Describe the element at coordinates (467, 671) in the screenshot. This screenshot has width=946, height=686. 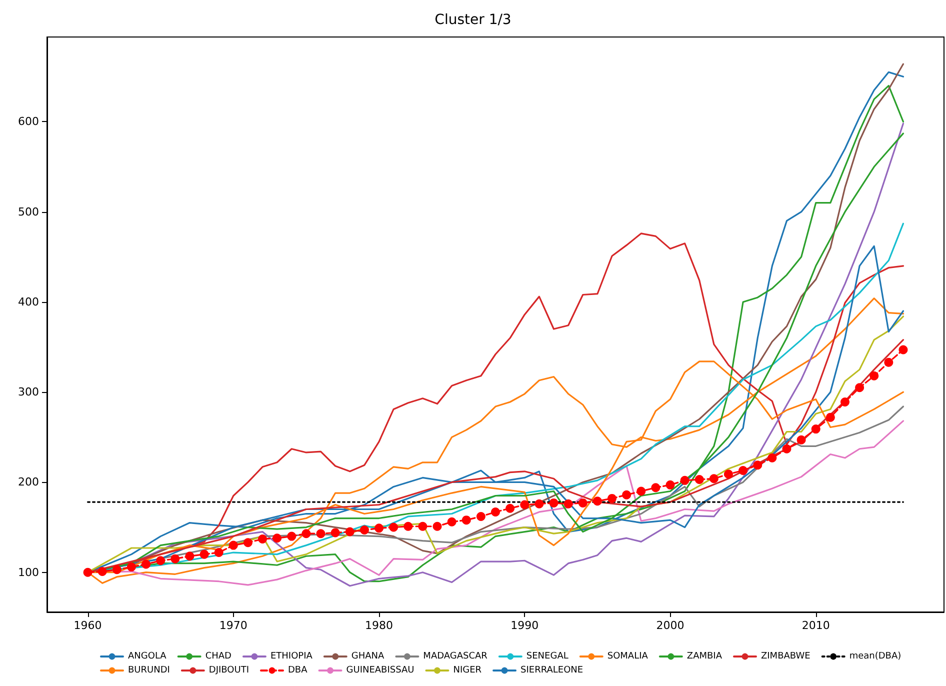
I see `legend-label: NIGER` at that location.